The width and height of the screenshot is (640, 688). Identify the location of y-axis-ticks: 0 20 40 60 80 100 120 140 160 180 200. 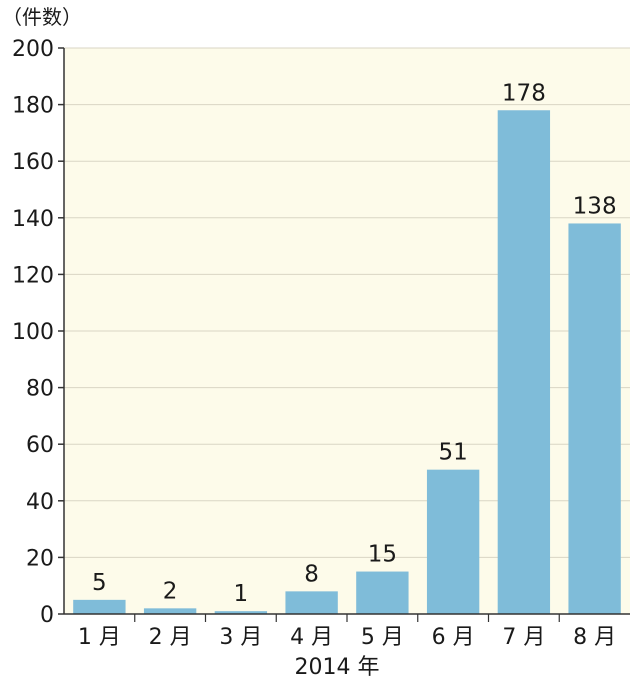
(38, 332).